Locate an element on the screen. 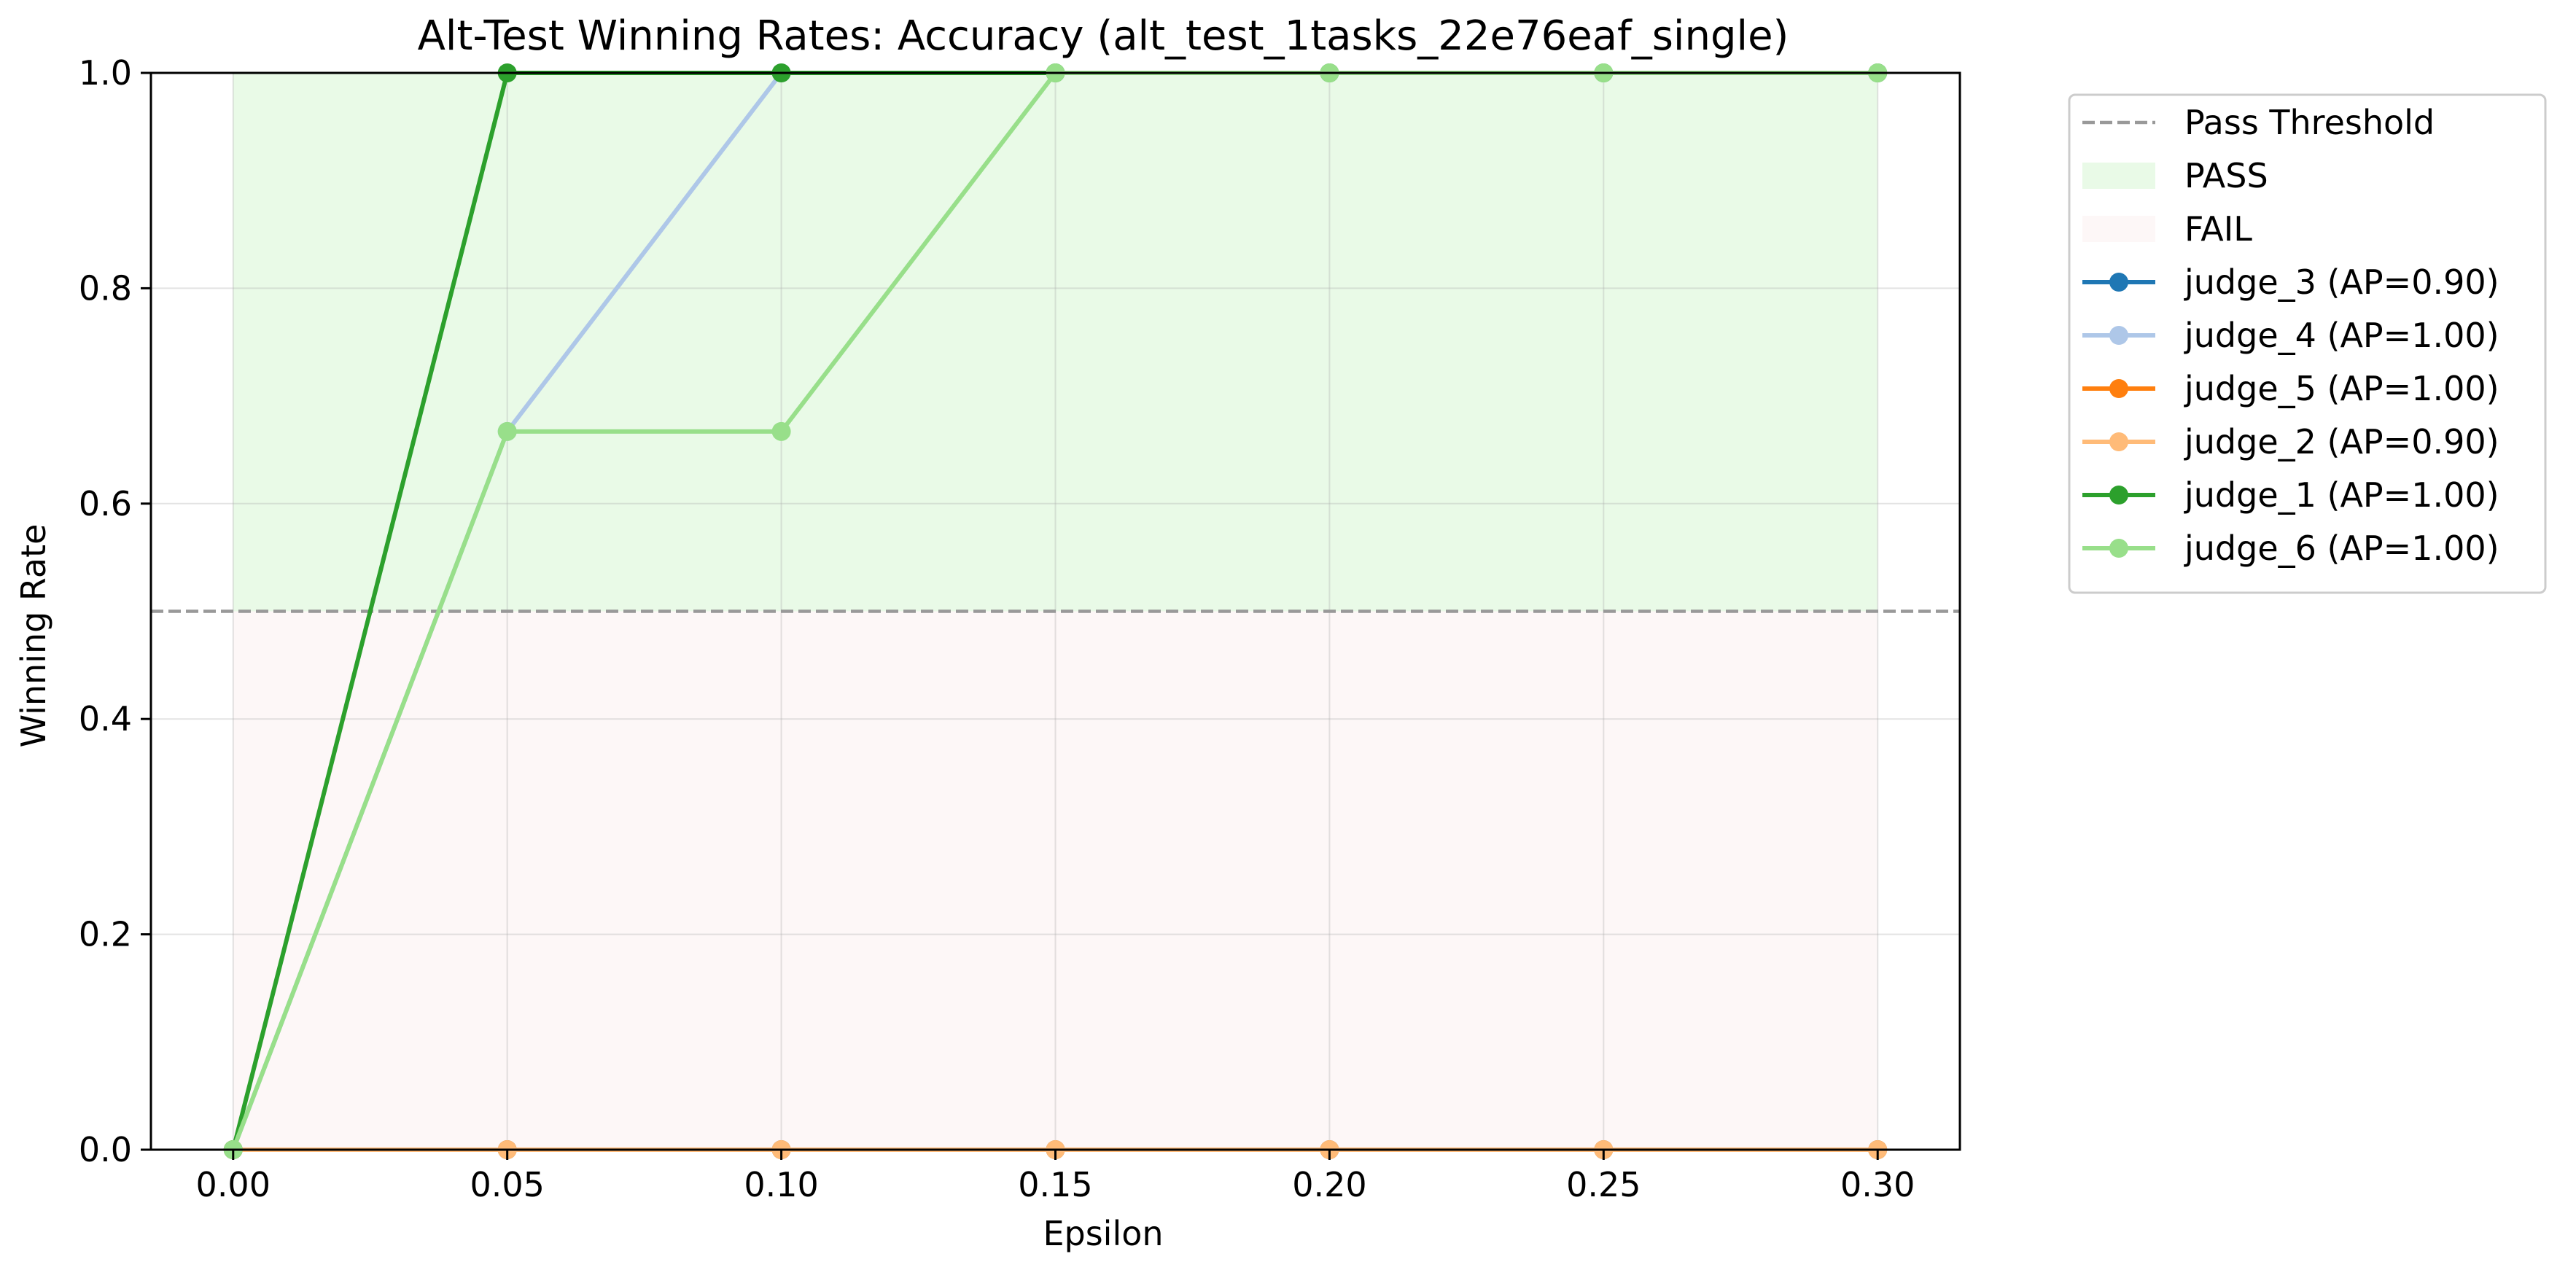 The width and height of the screenshot is (2576, 1278). y-tick-label: 1.0 is located at coordinates (105, 73).